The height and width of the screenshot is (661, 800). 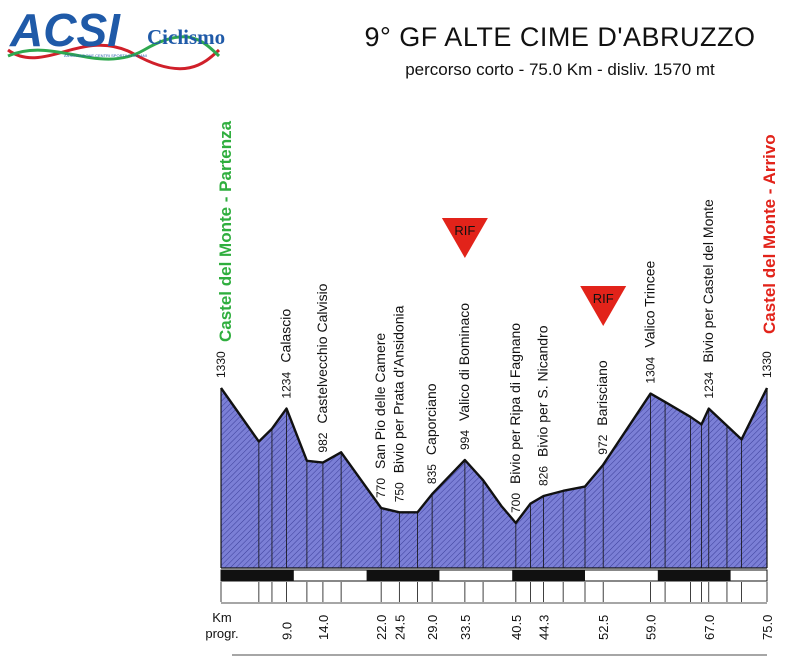 What do you see at coordinates (560, 37) in the screenshot?
I see `page-title: 9° GF ALTE CIME D'ABRUZZO` at bounding box center [560, 37].